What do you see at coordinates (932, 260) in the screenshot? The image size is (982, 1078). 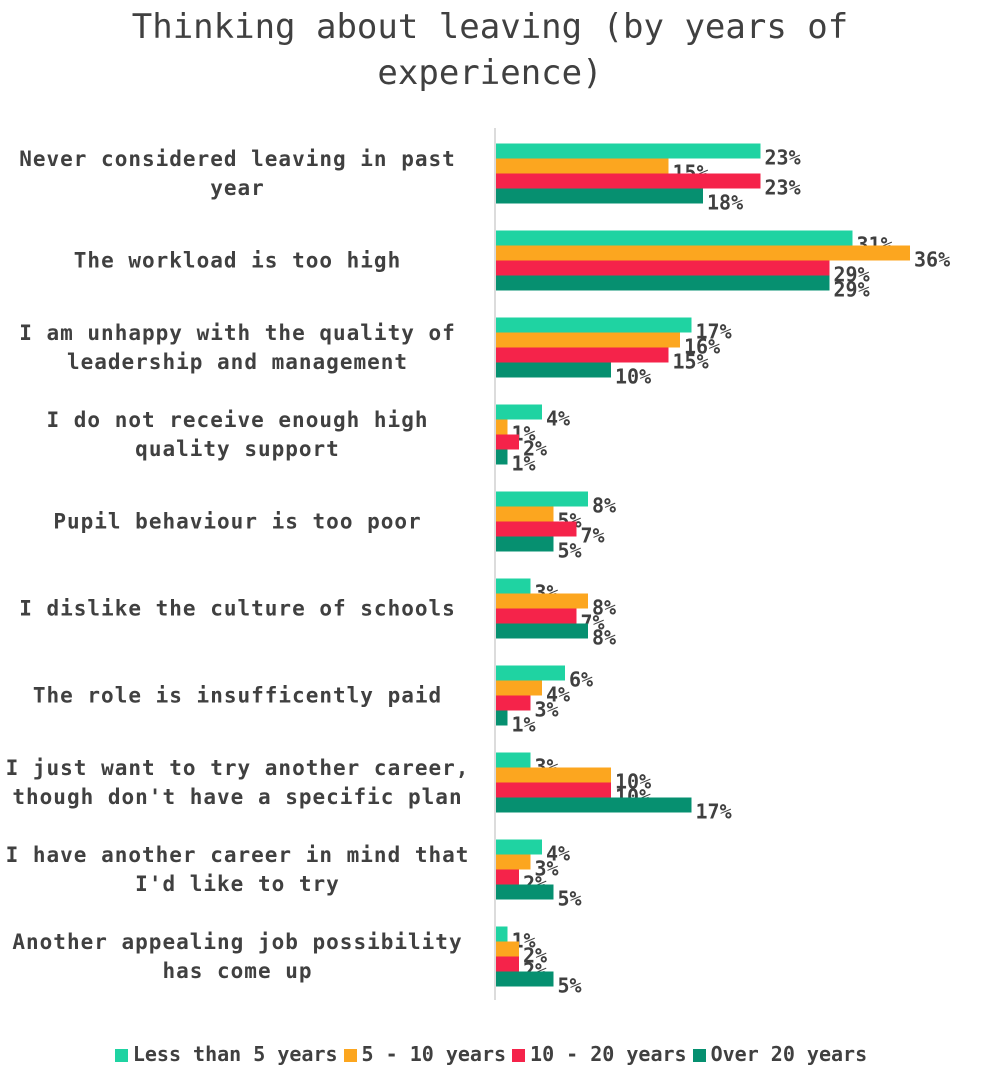 I see `value-label: 36%` at bounding box center [932, 260].